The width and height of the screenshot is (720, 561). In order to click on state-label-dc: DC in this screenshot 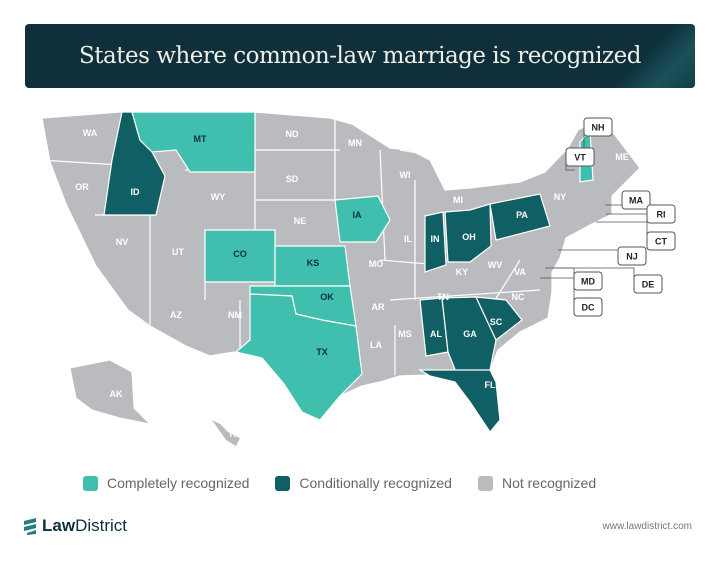, I will do `click(588, 308)`.